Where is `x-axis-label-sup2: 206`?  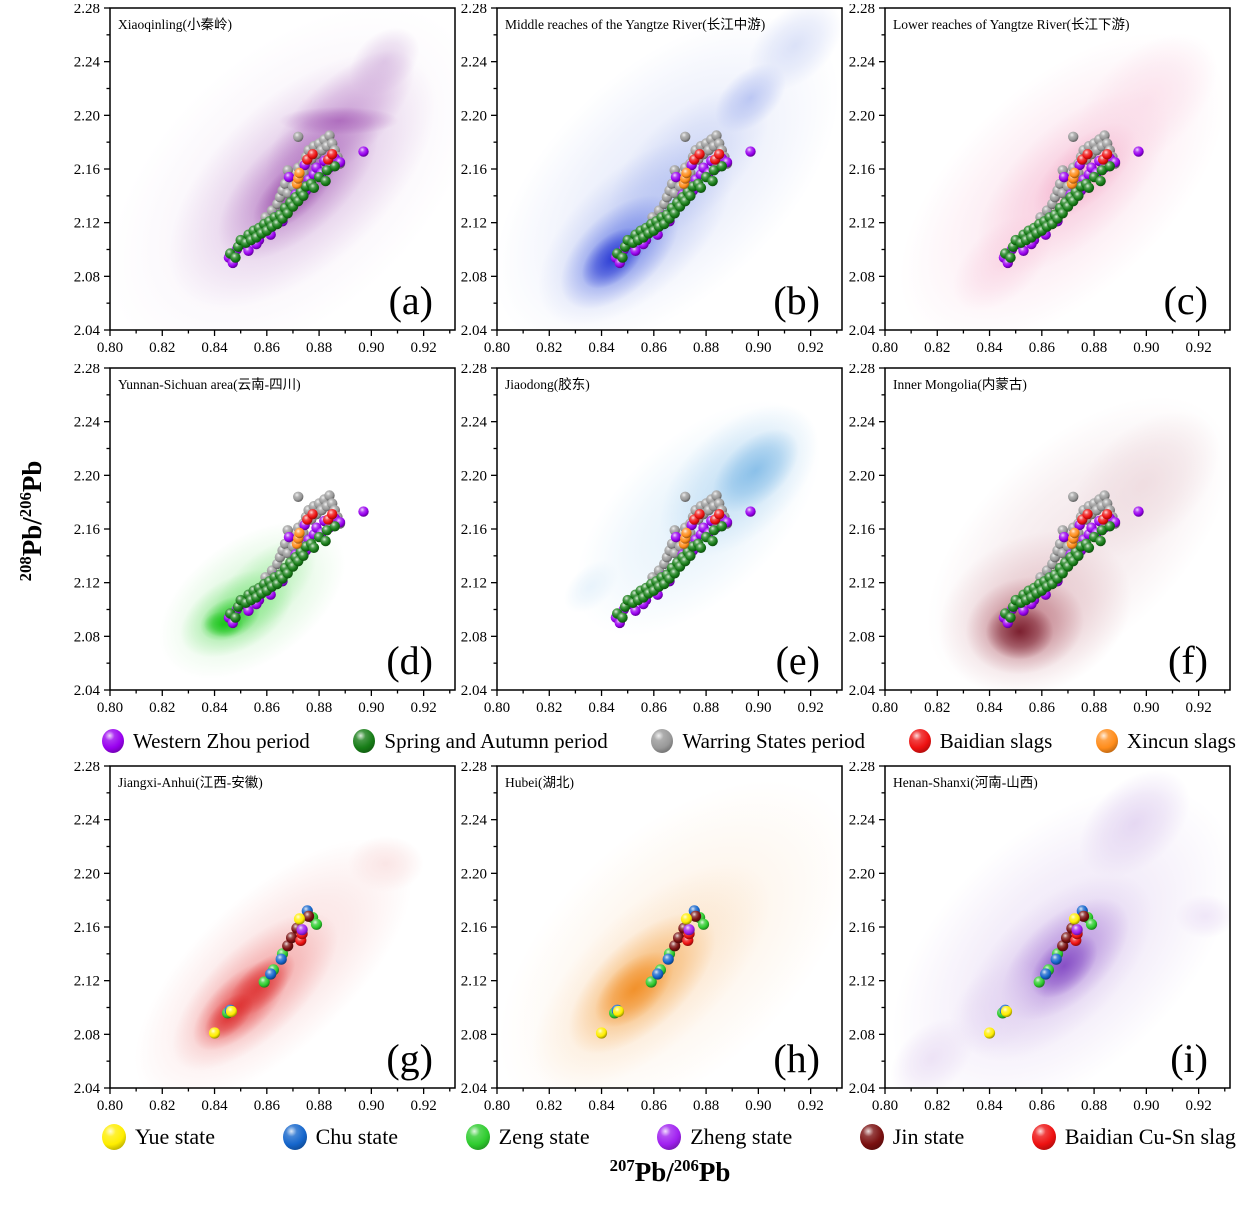
x-axis-label-sup2: 206 is located at coordinates (686, 1165).